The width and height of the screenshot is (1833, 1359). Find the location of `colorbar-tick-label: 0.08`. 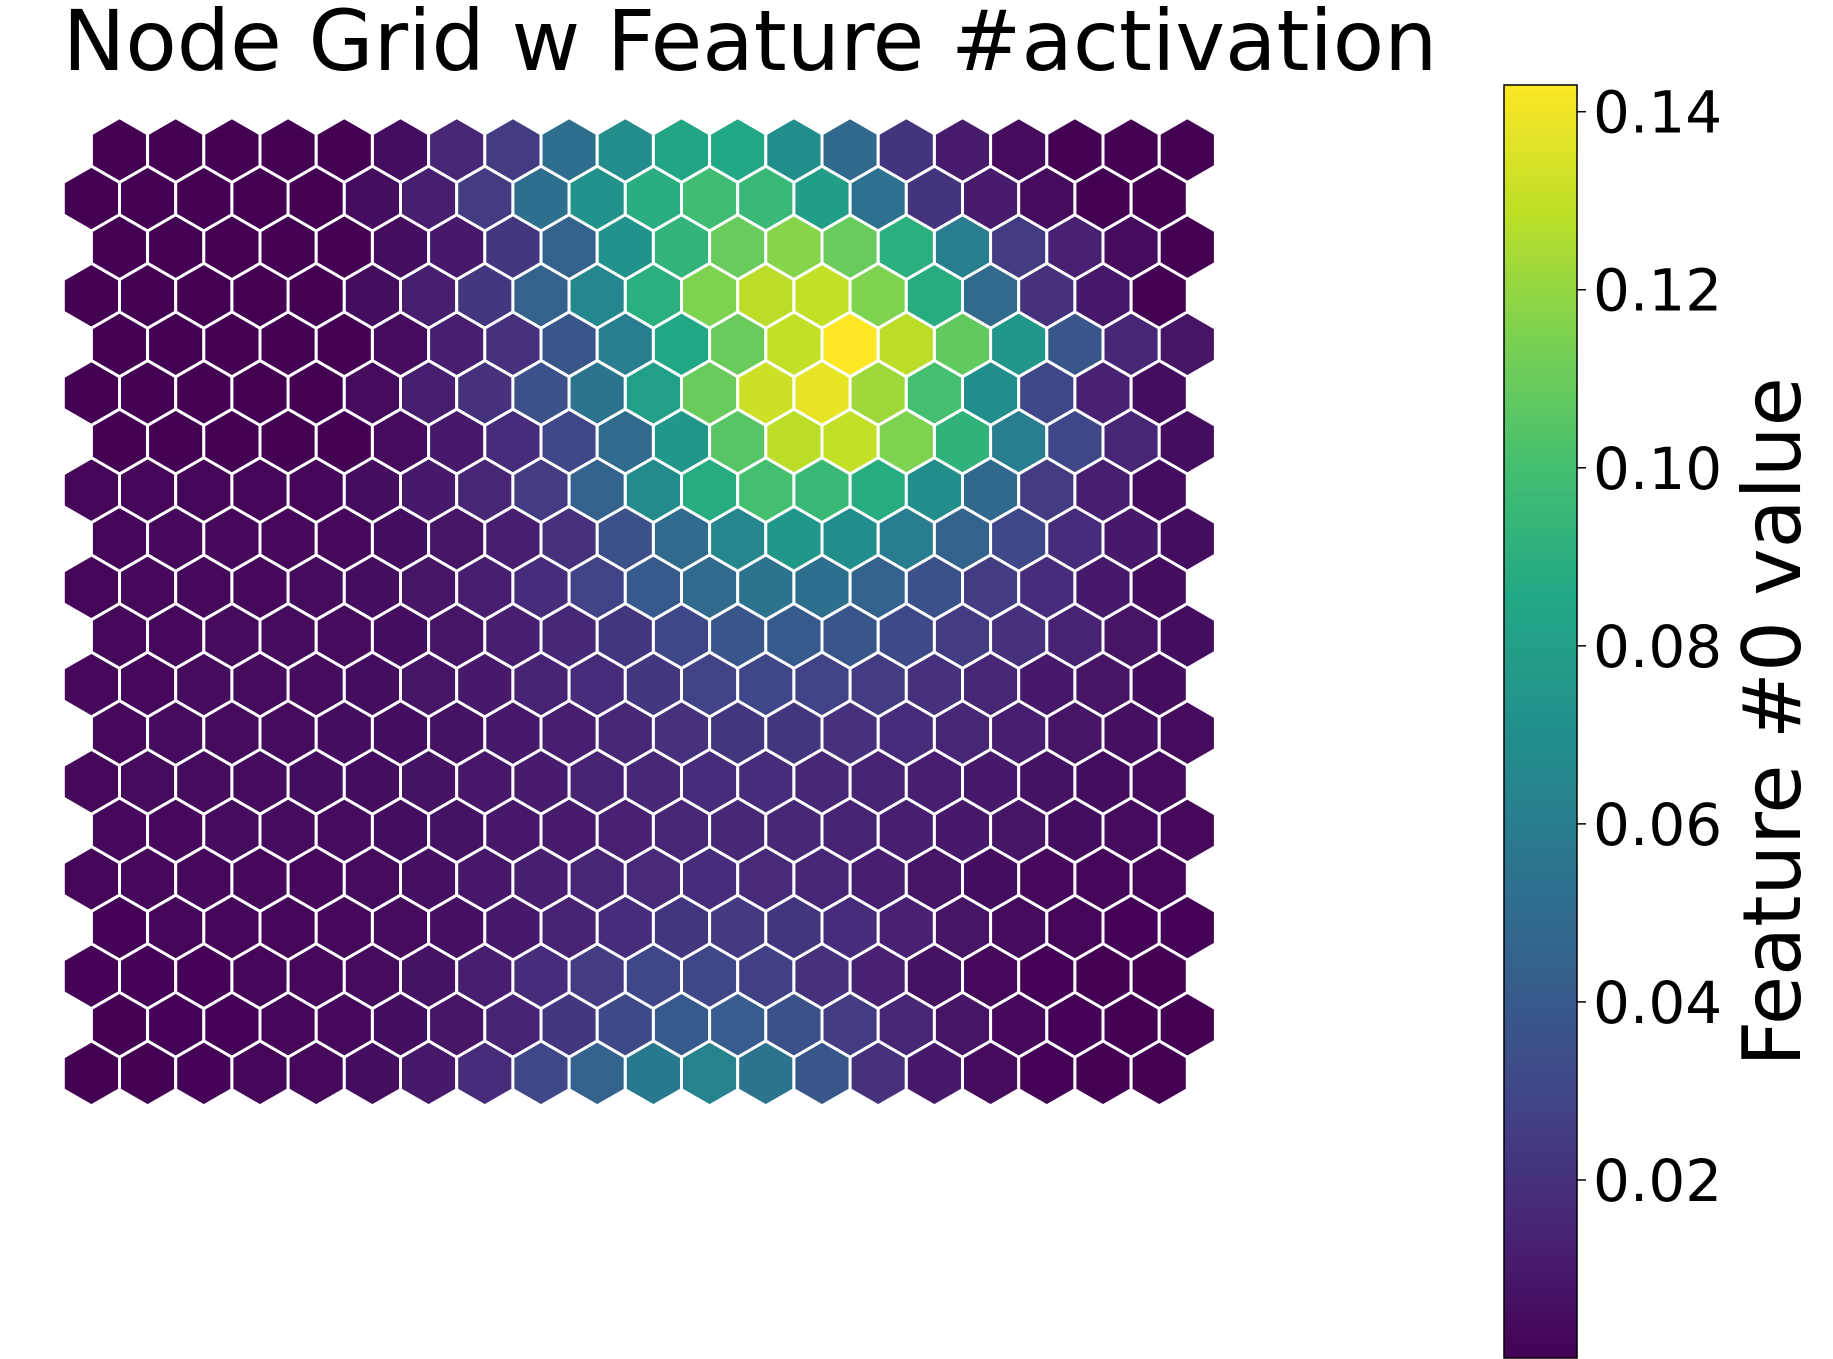

colorbar-tick-label: 0.08 is located at coordinates (1657, 647).